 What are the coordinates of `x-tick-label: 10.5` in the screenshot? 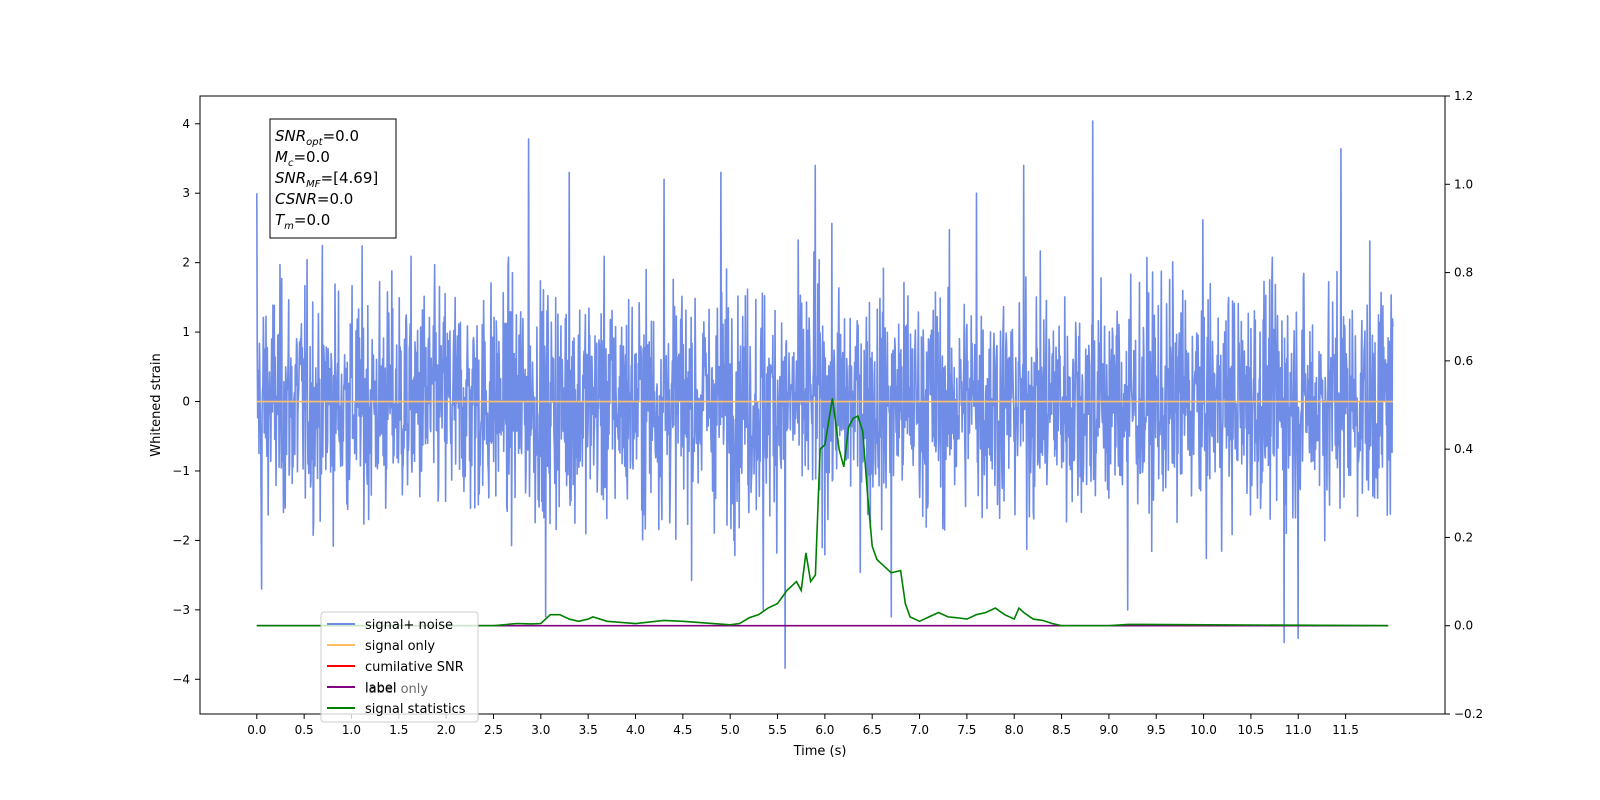 It's located at (1251, 730).